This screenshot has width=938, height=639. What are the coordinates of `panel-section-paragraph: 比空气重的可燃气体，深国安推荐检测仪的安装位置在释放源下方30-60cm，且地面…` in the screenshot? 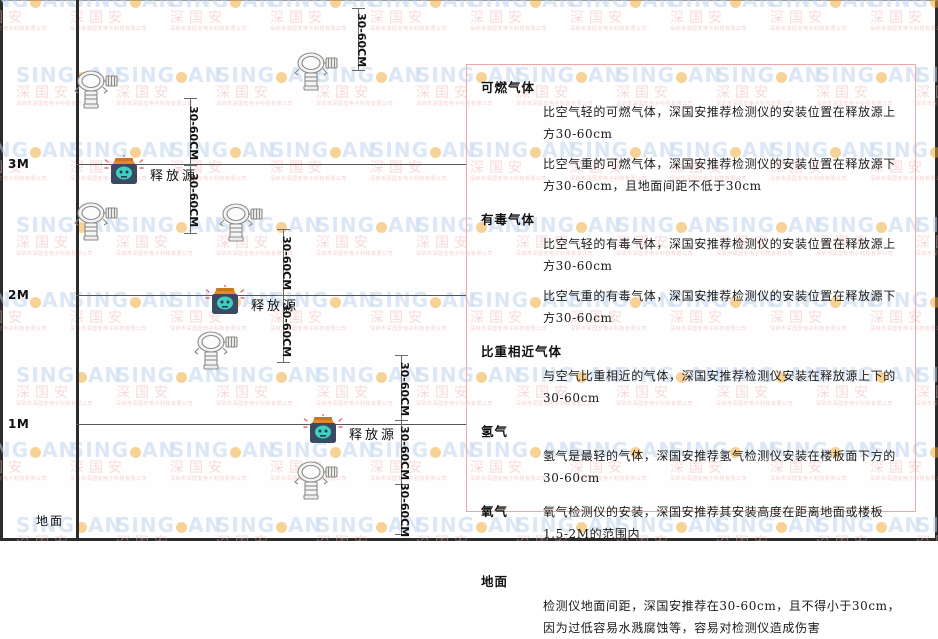 It's located at (719, 175).